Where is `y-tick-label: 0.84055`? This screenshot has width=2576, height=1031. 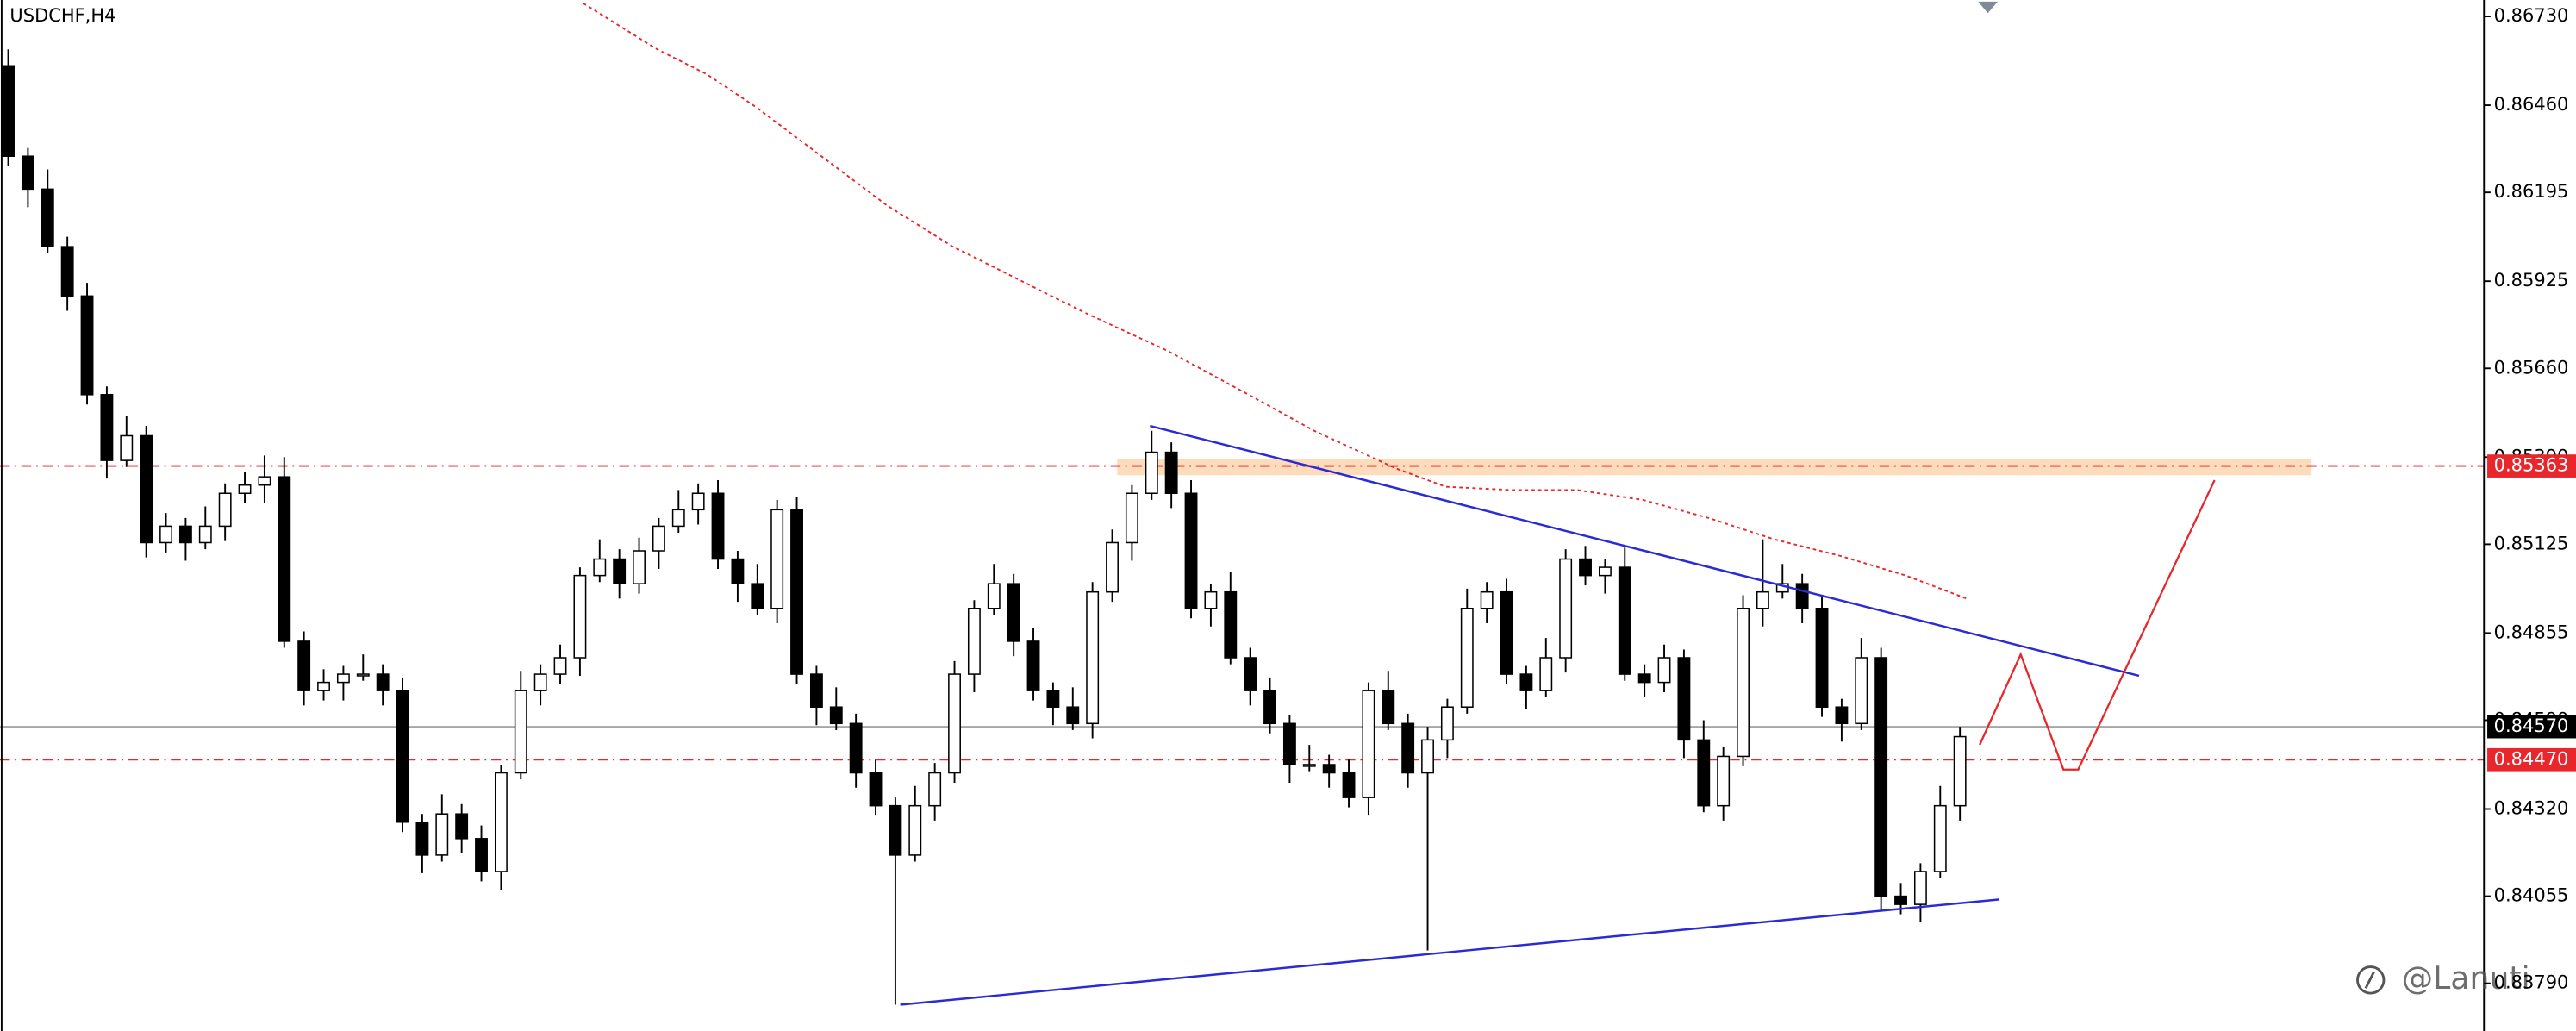
y-tick-label: 0.84055 is located at coordinates (2531, 896).